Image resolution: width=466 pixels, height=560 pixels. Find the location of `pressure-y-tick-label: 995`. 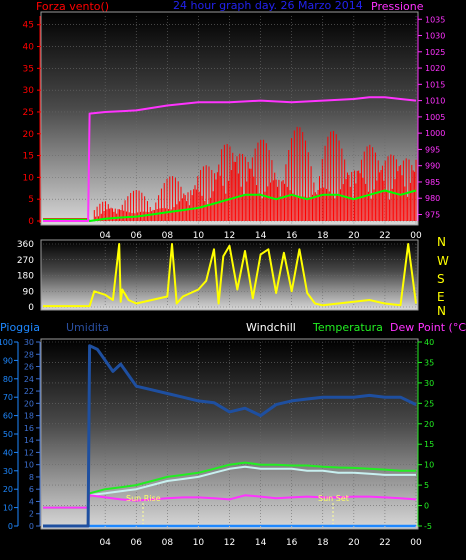

pressure-y-tick-label: 995 is located at coordinates (432, 149).